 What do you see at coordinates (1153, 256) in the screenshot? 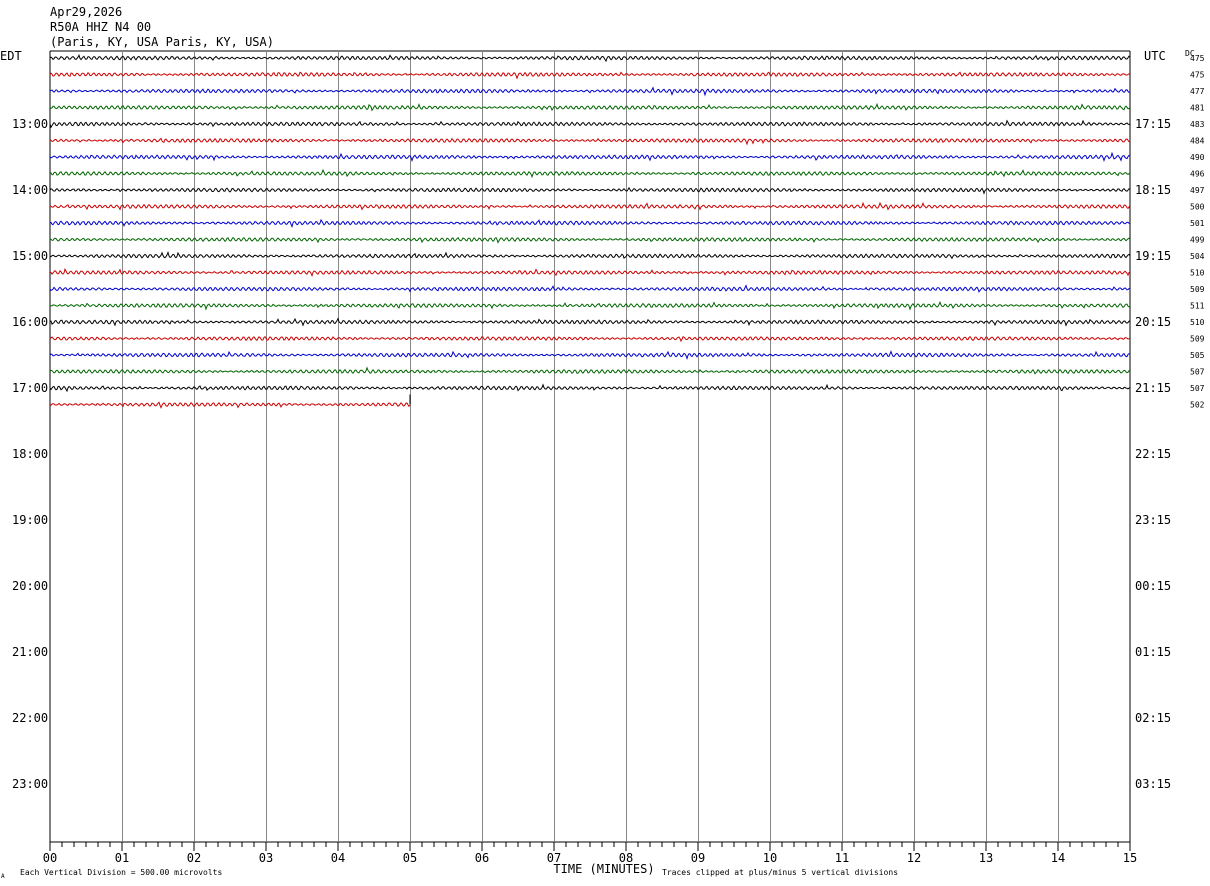
I see `right-hour-label: 19:15` at bounding box center [1153, 256].